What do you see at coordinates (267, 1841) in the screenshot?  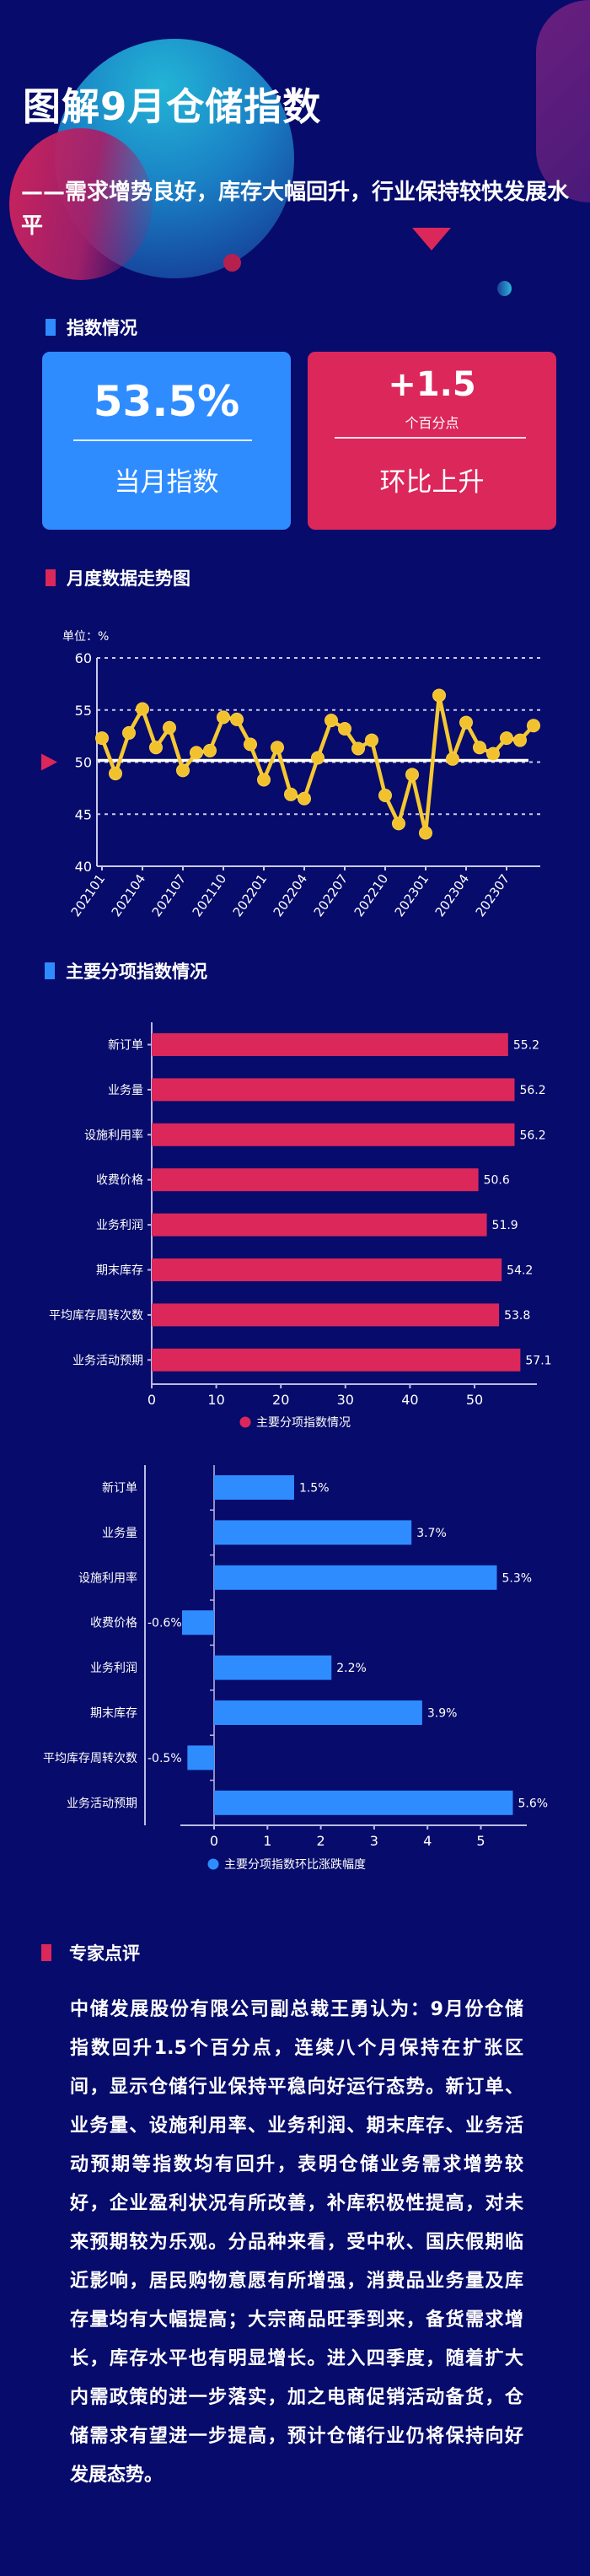 I see `x-tick-label: 1` at bounding box center [267, 1841].